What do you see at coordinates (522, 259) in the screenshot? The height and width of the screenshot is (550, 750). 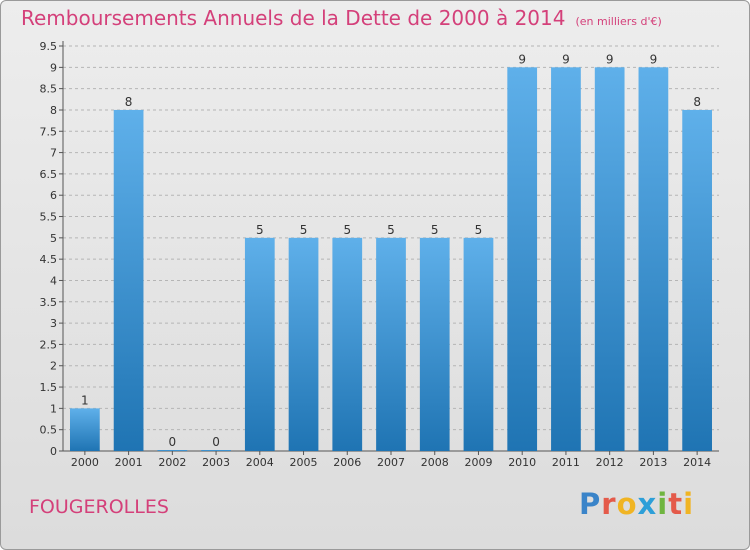 I see `bar-2010` at bounding box center [522, 259].